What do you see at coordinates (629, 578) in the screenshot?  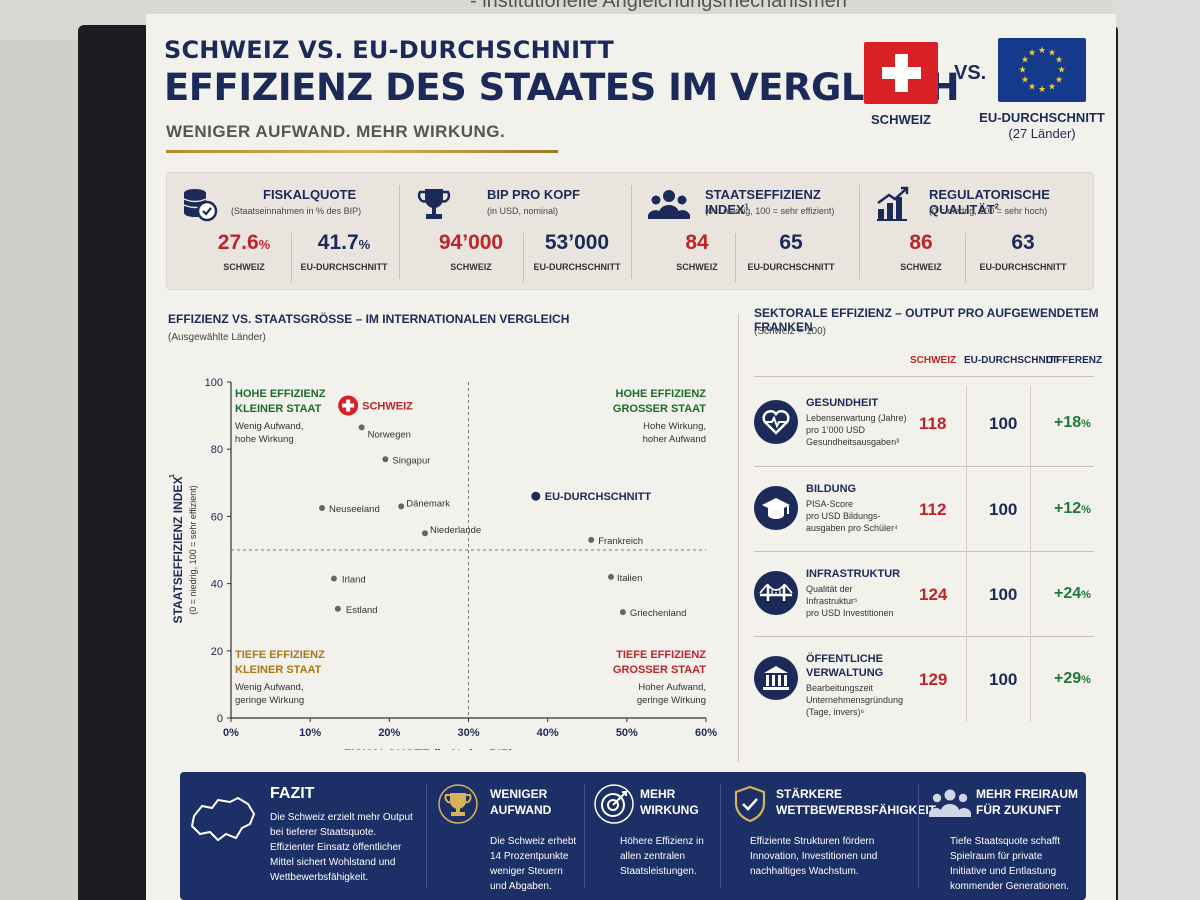 I see `point-label: Italien` at bounding box center [629, 578].